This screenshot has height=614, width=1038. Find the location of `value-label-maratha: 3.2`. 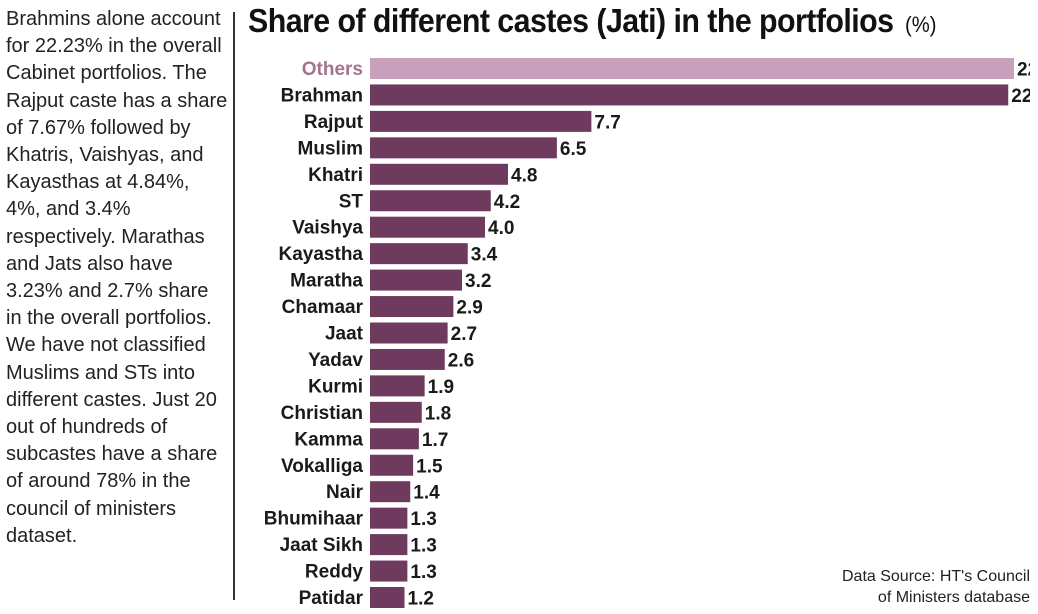

value-label-maratha: 3.2 is located at coordinates (478, 281).